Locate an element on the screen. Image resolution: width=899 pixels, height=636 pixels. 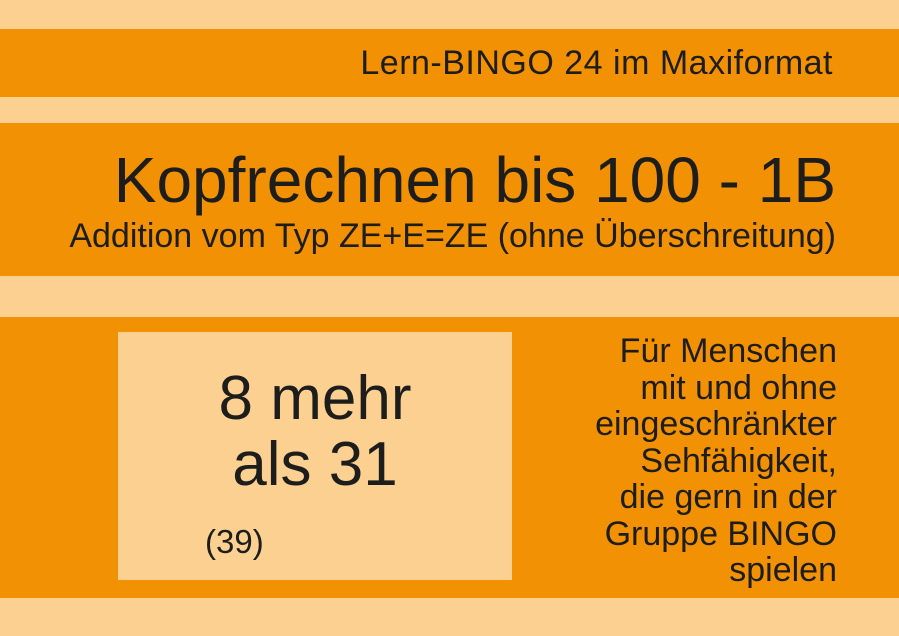
task-line-1: 8 mehr is located at coordinates (315, 398).